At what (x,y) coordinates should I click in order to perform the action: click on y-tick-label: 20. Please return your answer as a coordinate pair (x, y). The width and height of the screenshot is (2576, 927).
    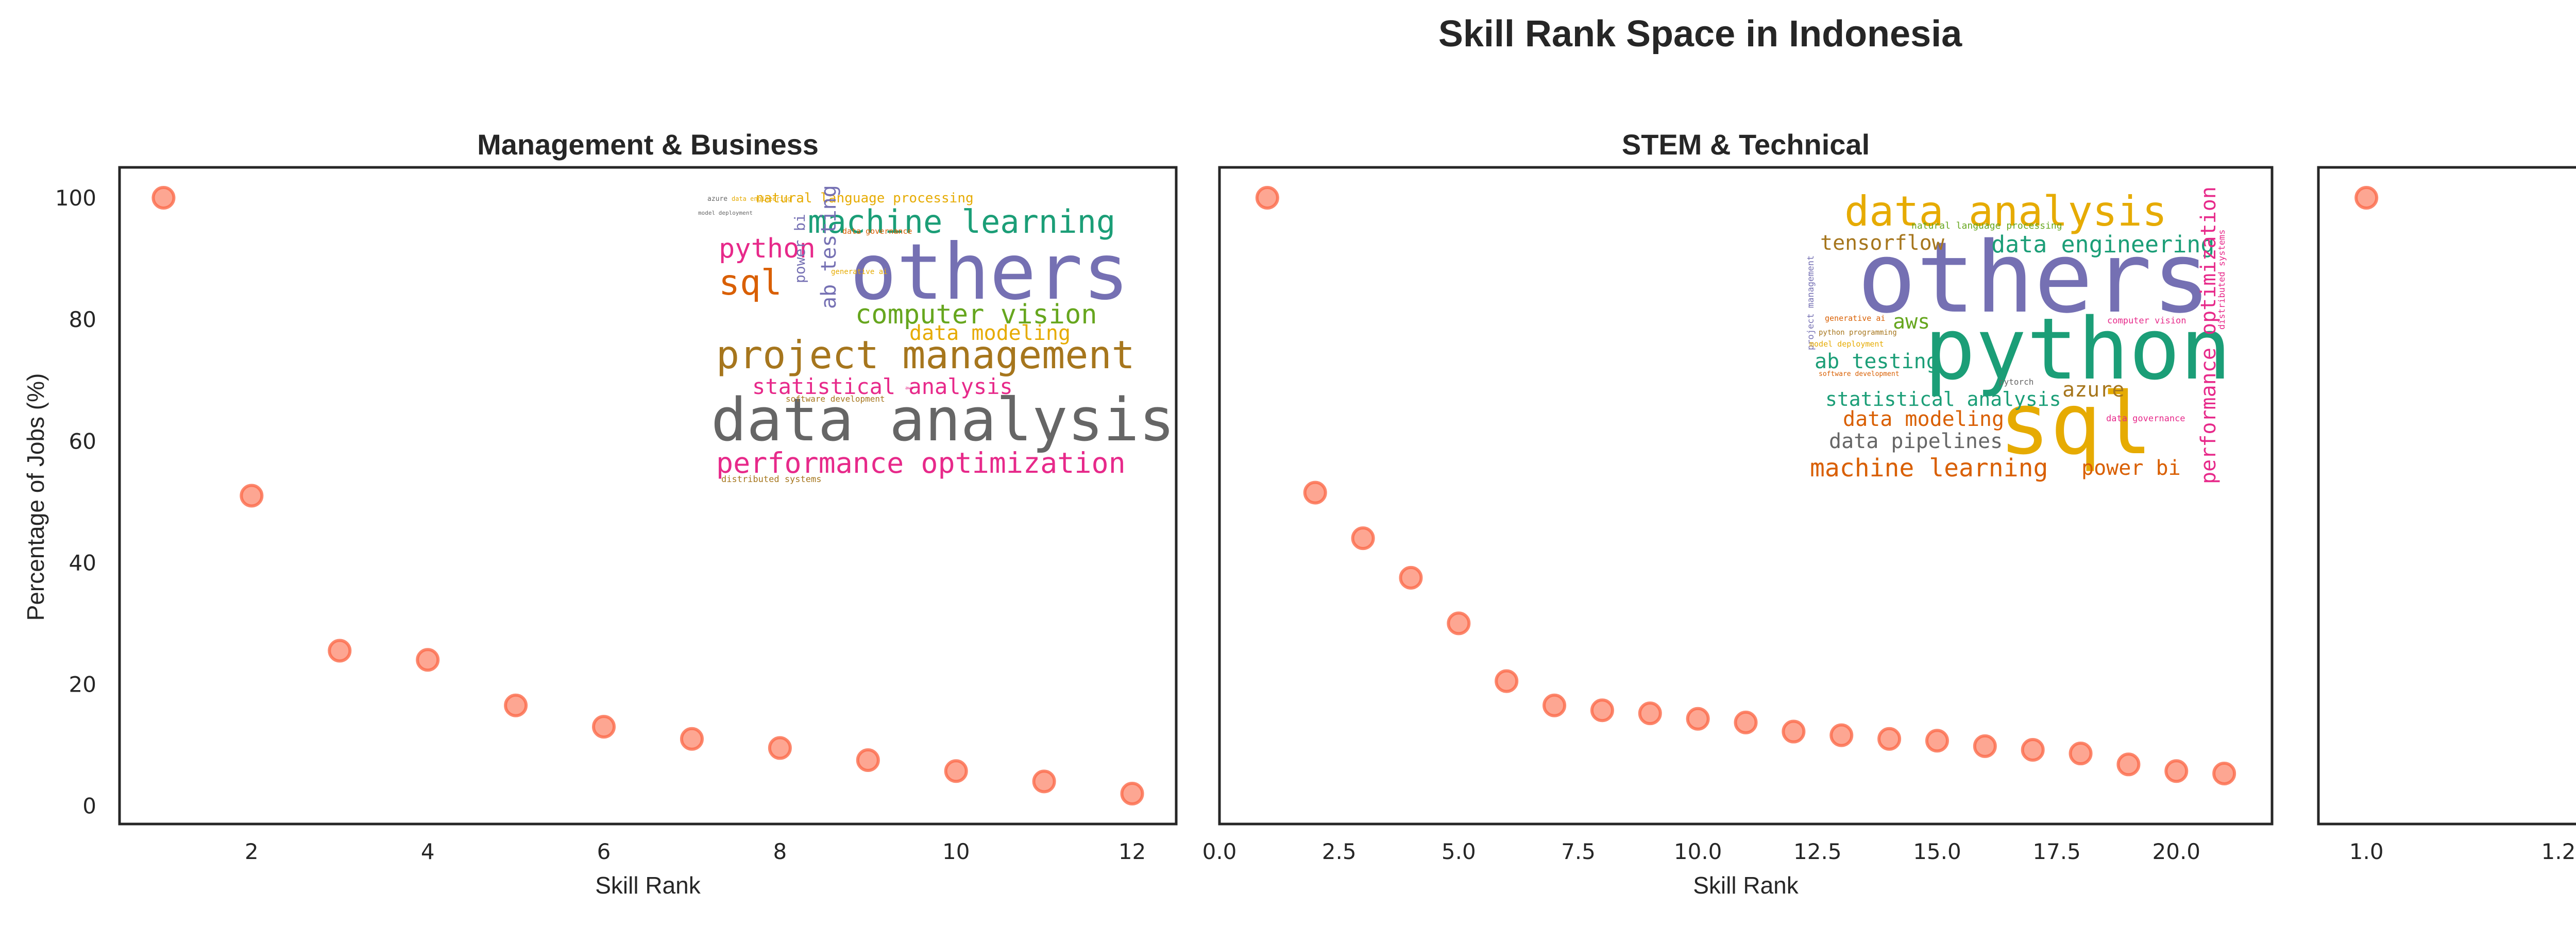
    Looking at the image, I should click on (82, 684).